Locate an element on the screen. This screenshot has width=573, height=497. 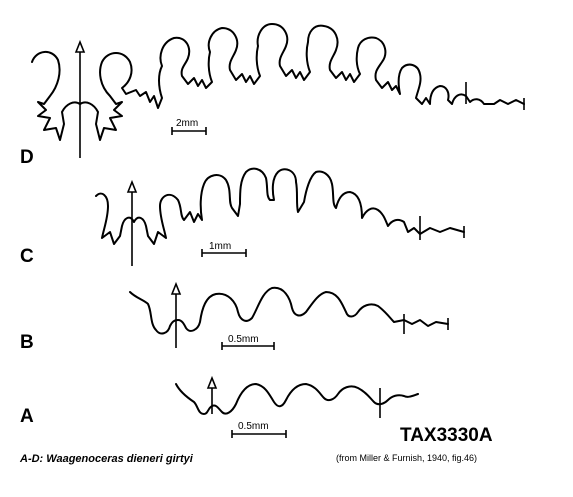
scale-label-c: 1mm is located at coordinates (220, 246).